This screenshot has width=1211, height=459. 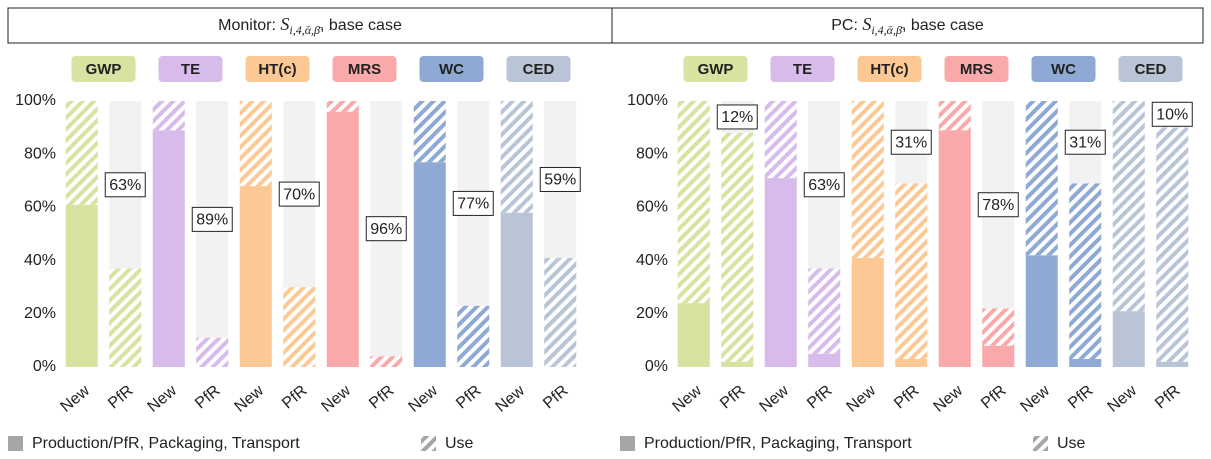 What do you see at coordinates (284, 24) in the screenshot?
I see `title-symbol: S` at bounding box center [284, 24].